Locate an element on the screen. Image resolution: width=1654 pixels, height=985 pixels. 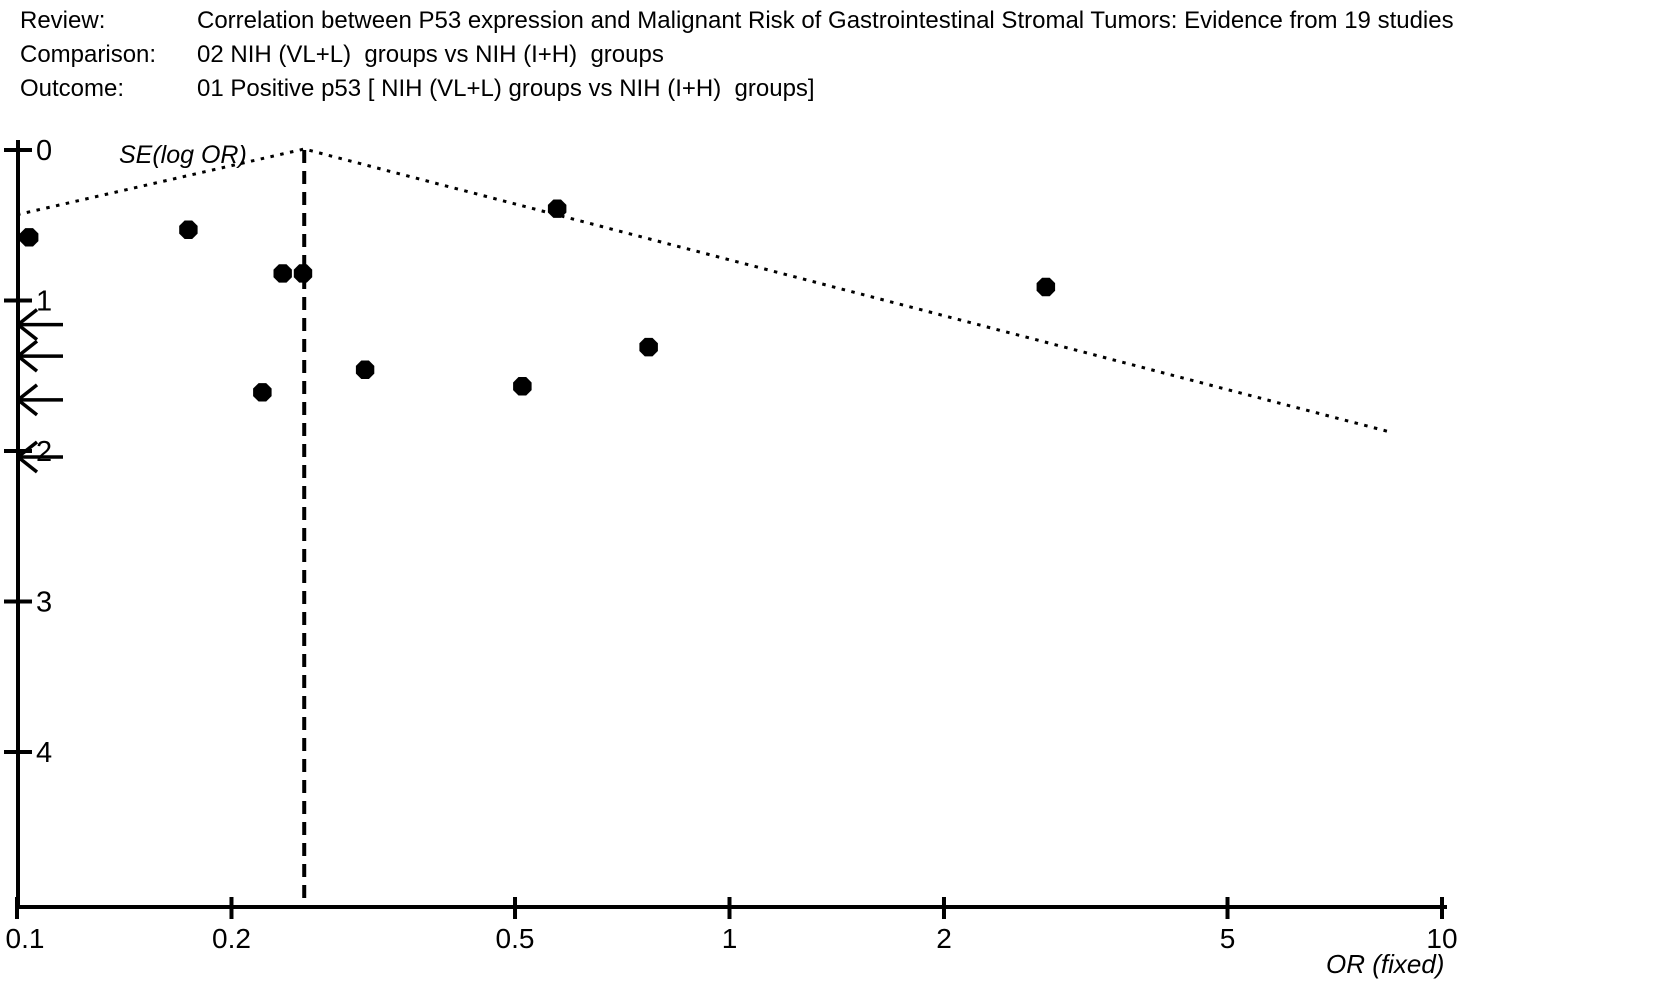
y-tick-label: 0 is located at coordinates (44, 151).